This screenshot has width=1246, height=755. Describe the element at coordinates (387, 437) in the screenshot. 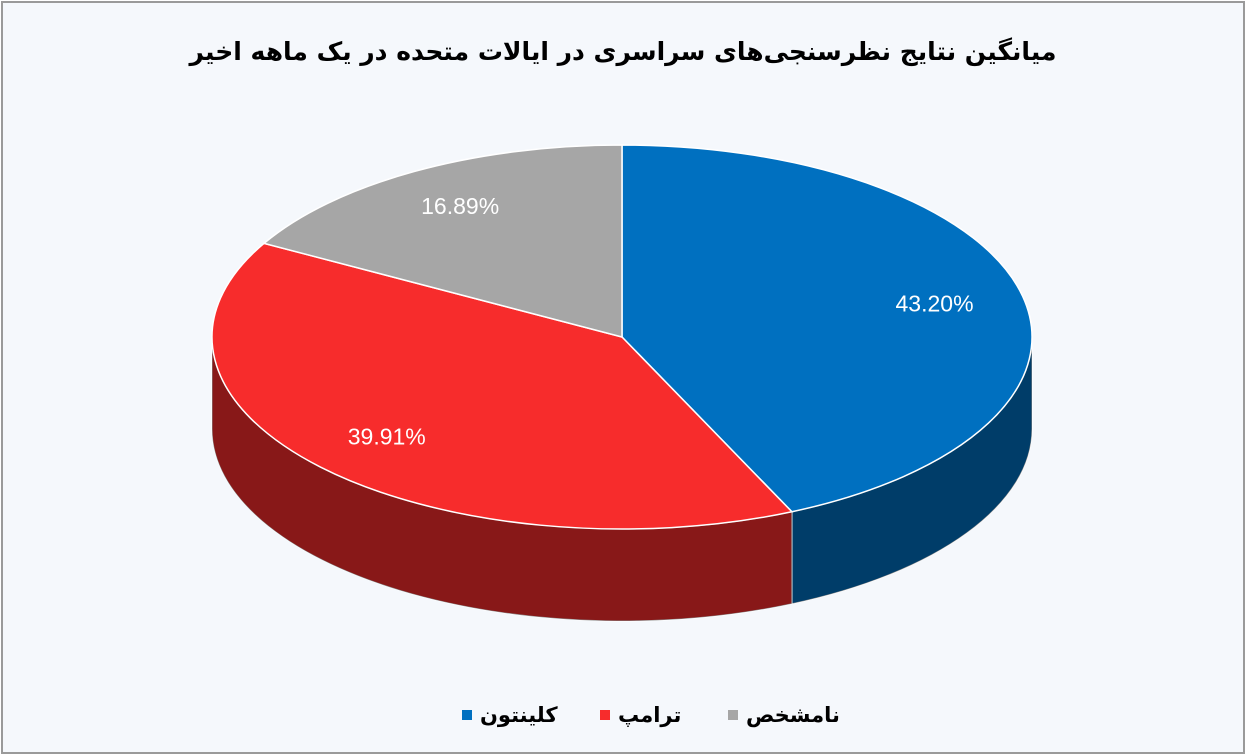

I see `value-label: 39.91%` at that location.